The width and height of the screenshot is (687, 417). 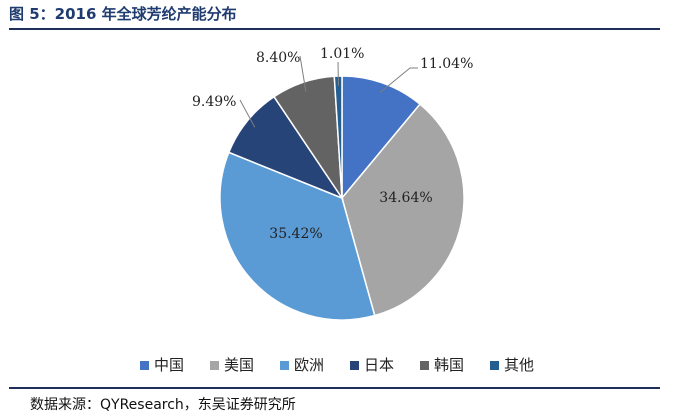 What do you see at coordinates (334, 29) in the screenshot?
I see `top-divider` at bounding box center [334, 29].